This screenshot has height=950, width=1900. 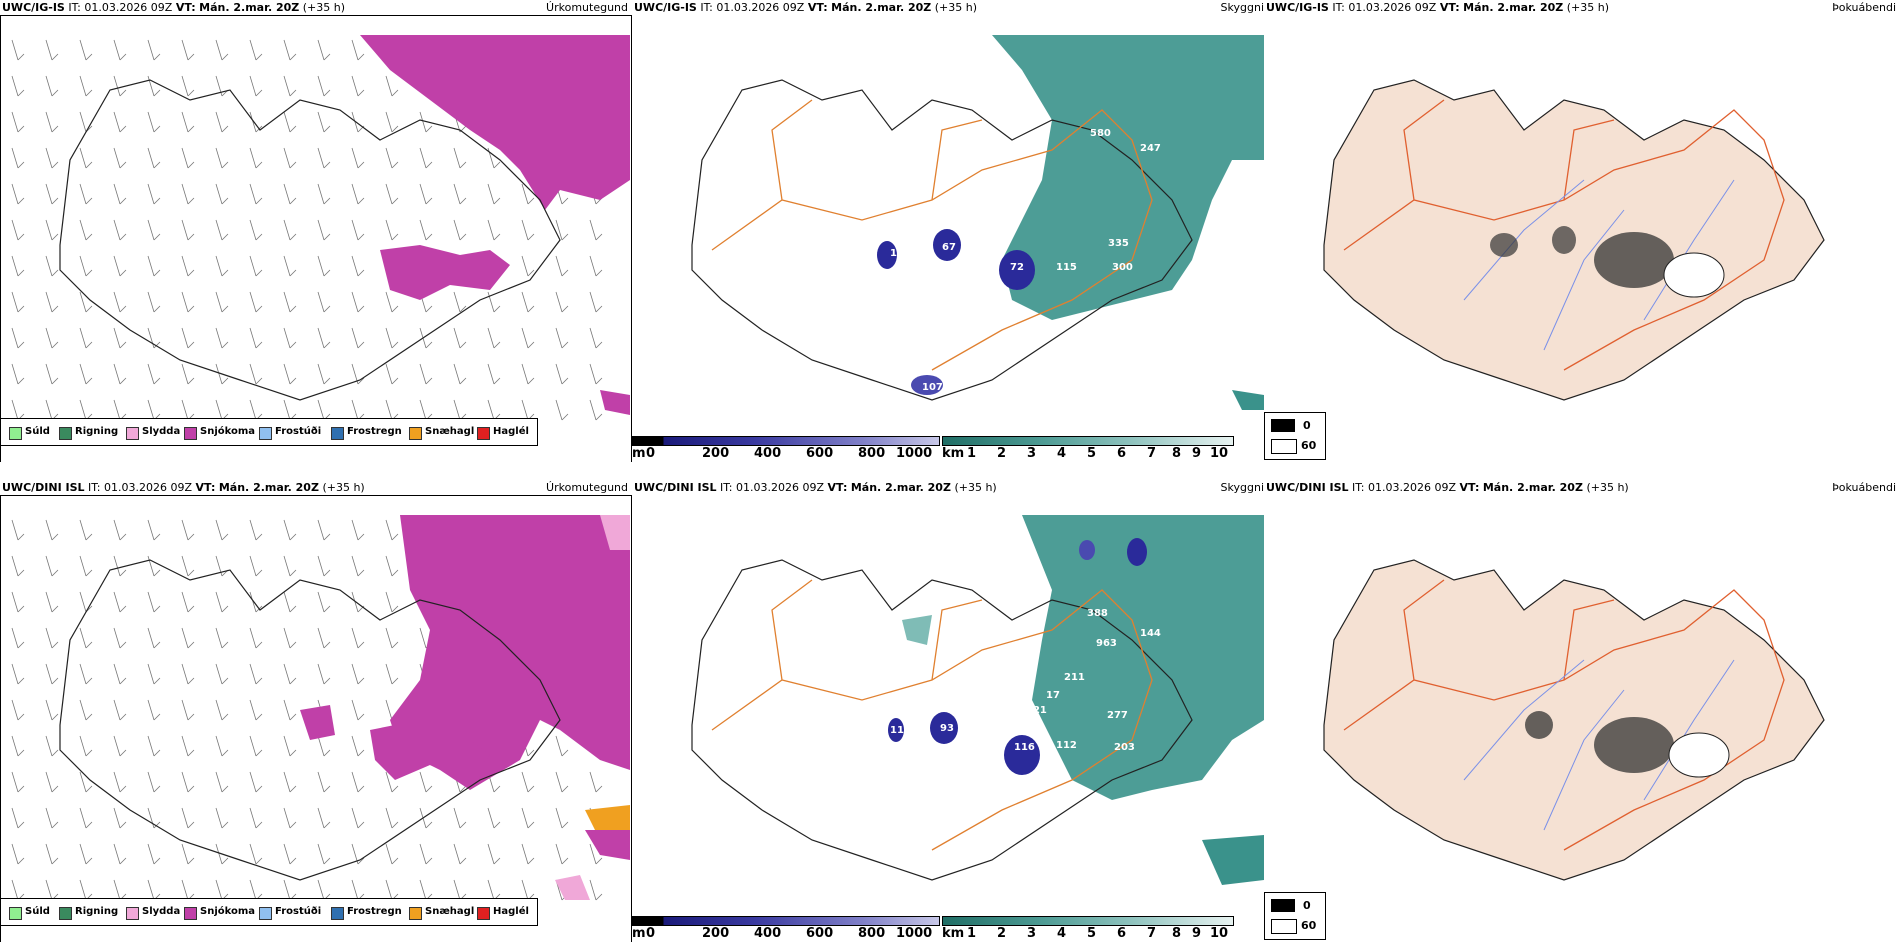 I want to click on vis-tick: 8, so click(x=1177, y=933).